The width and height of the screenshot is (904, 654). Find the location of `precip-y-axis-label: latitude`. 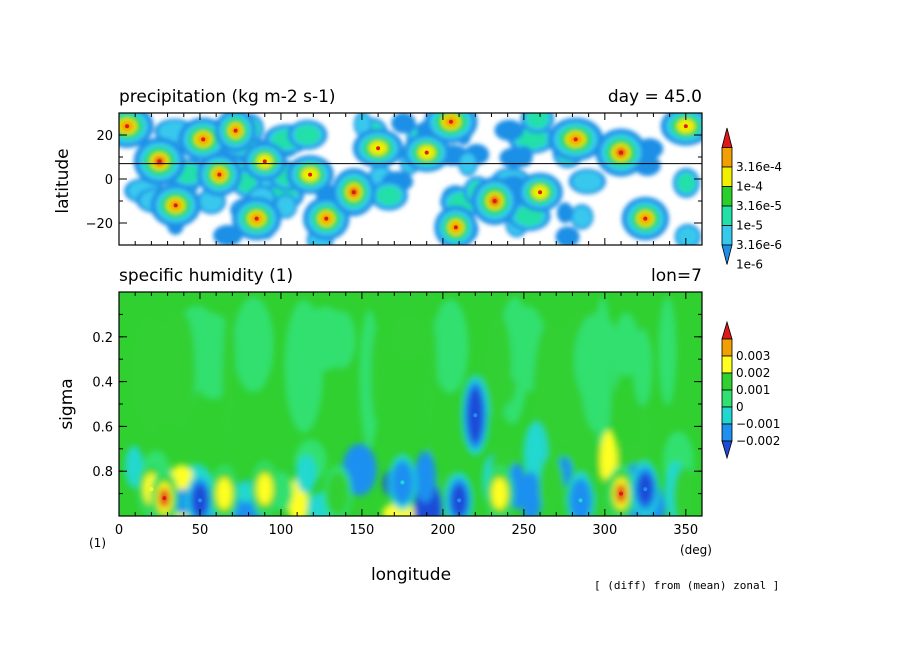

precip-y-axis-label: latitude is located at coordinates (63, 180).